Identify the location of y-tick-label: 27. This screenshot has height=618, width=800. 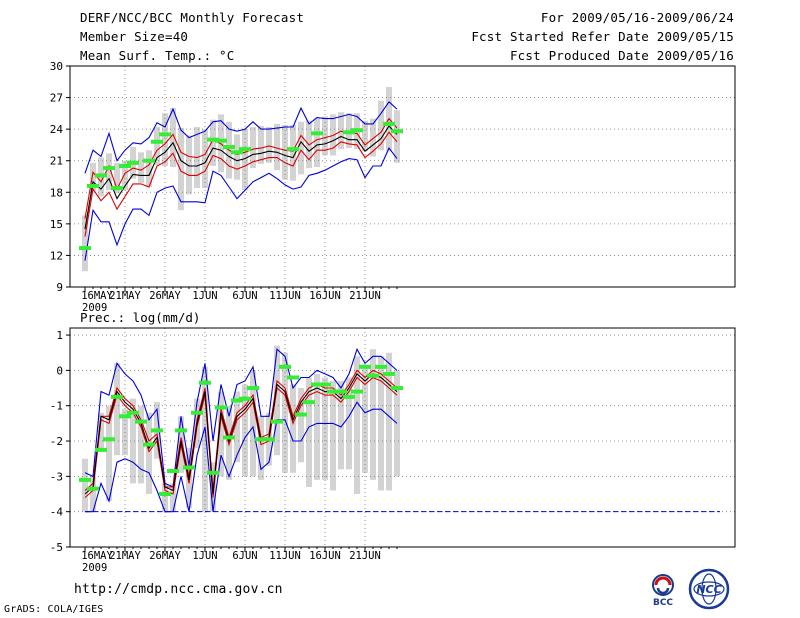
(56, 98).